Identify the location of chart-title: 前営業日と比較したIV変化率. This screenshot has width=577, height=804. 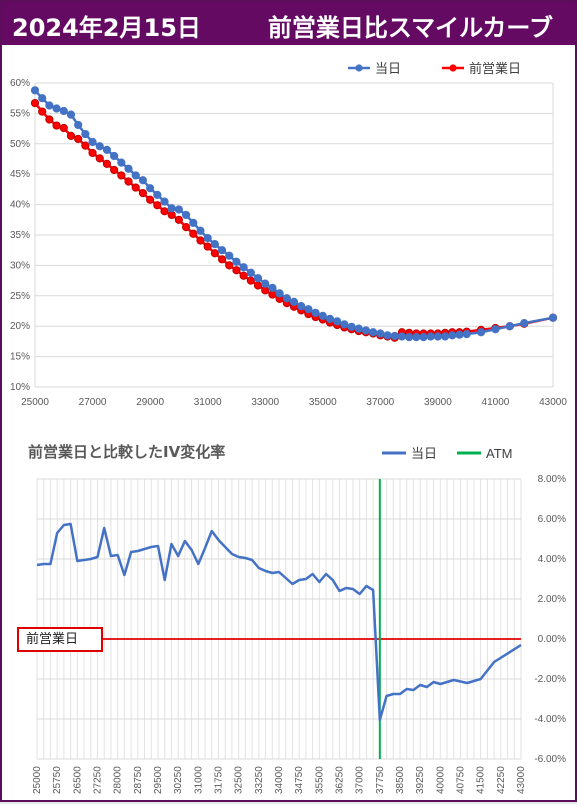
(126, 452).